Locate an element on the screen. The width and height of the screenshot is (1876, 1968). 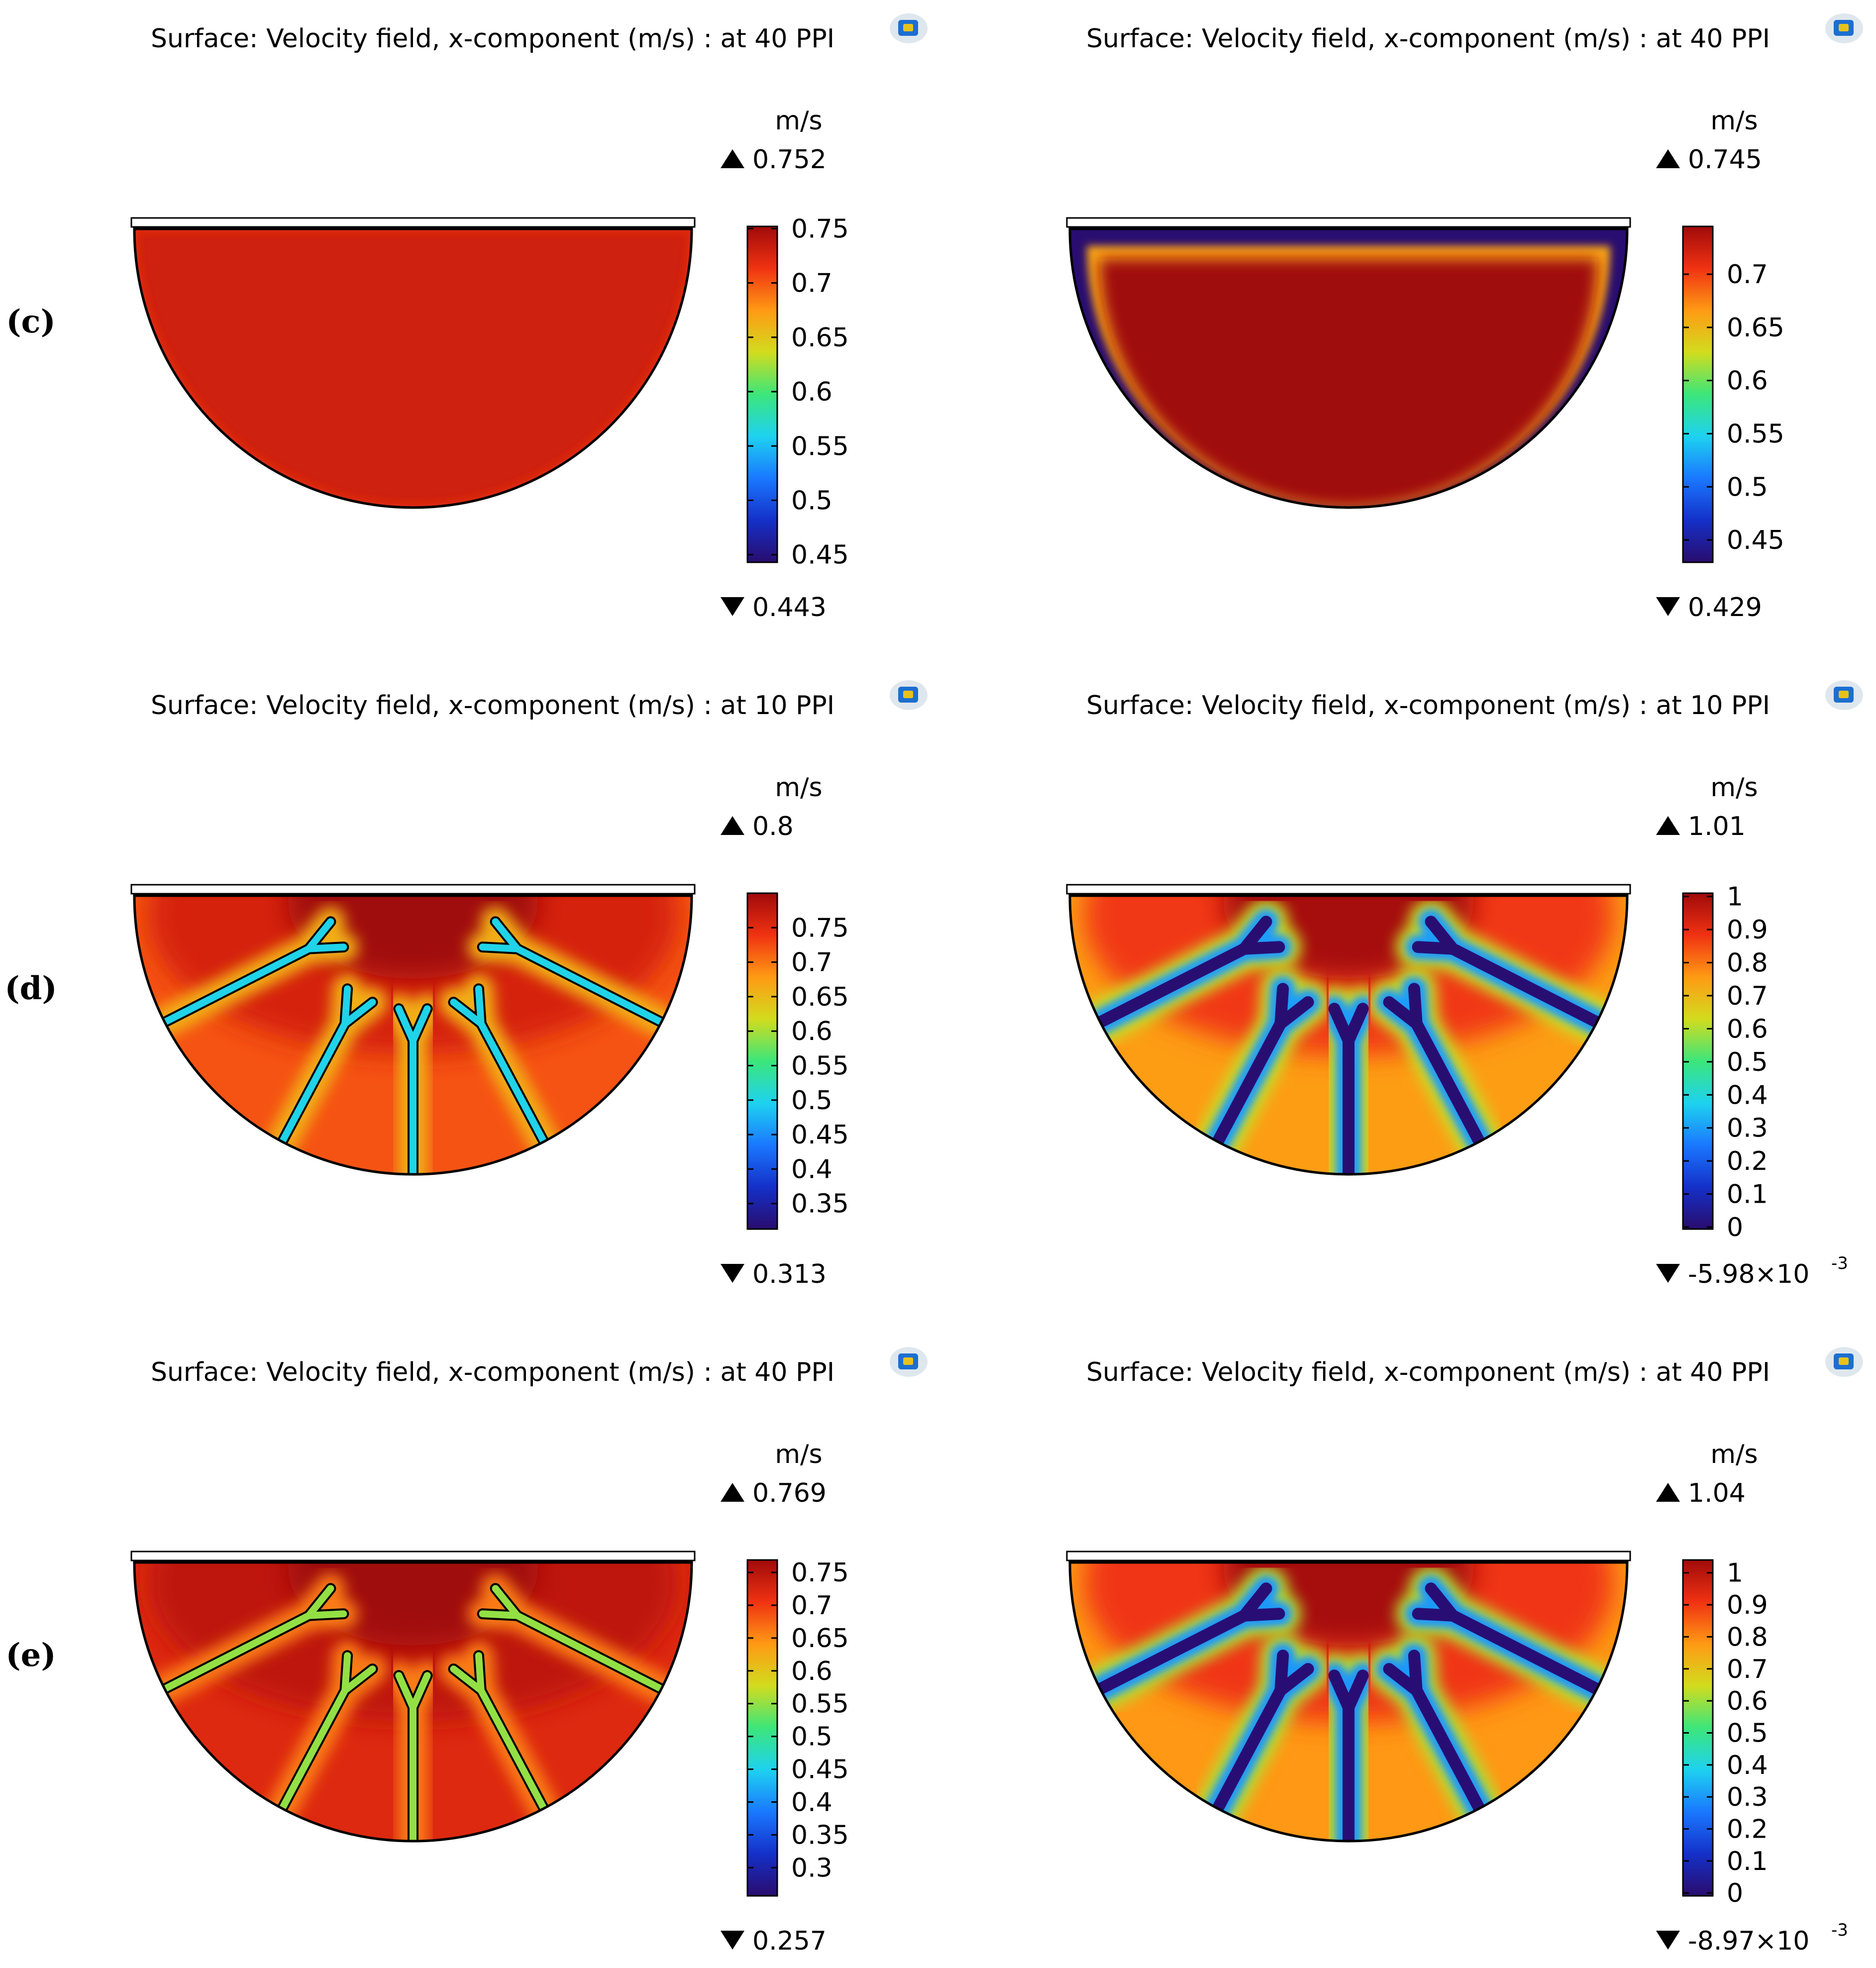
colorbar-tick: 0.45 is located at coordinates (798, 1135).